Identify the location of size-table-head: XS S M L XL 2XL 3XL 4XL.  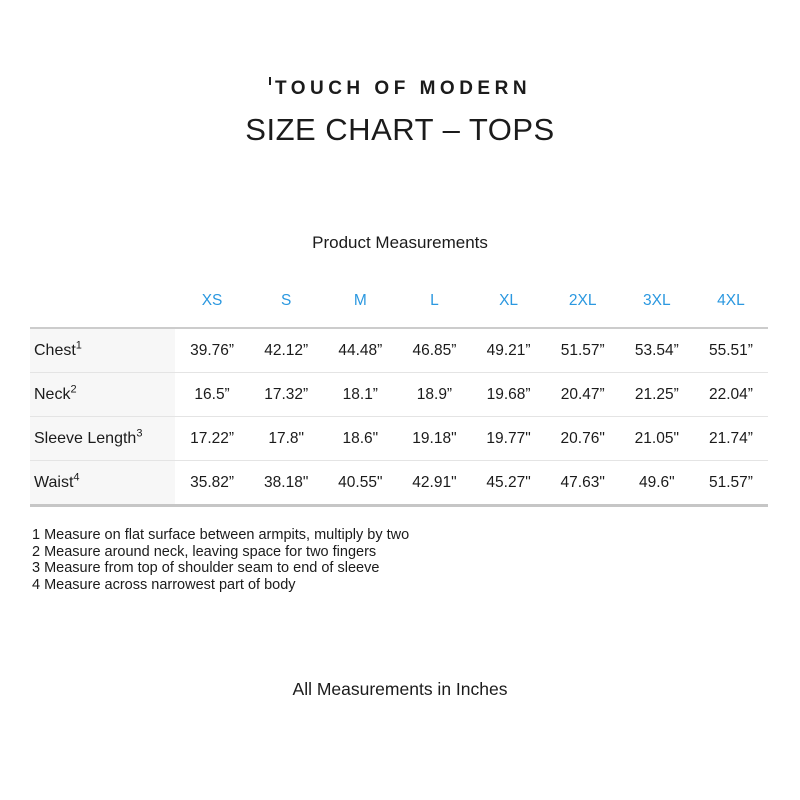
(399, 310).